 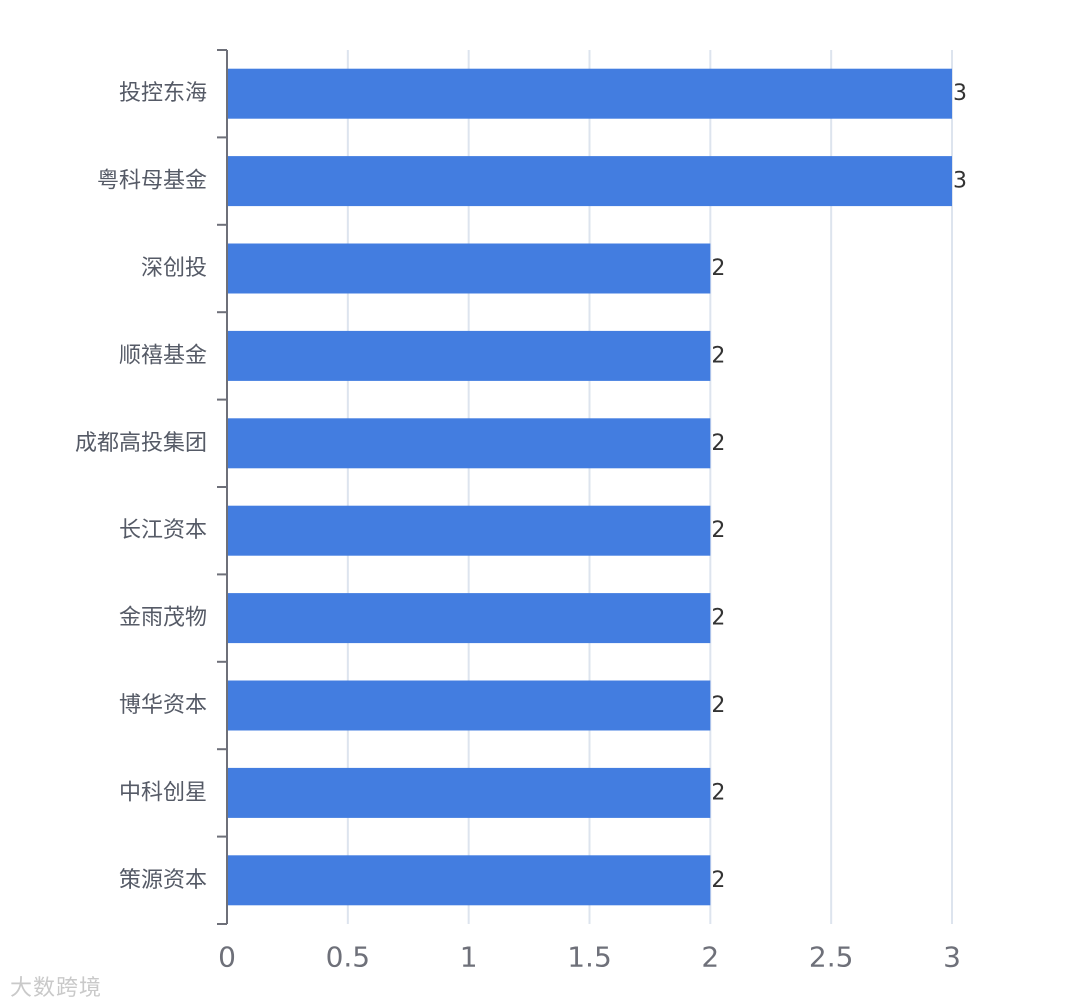 What do you see at coordinates (141, 443) in the screenshot?
I see `category-label: 成都高投集团` at bounding box center [141, 443].